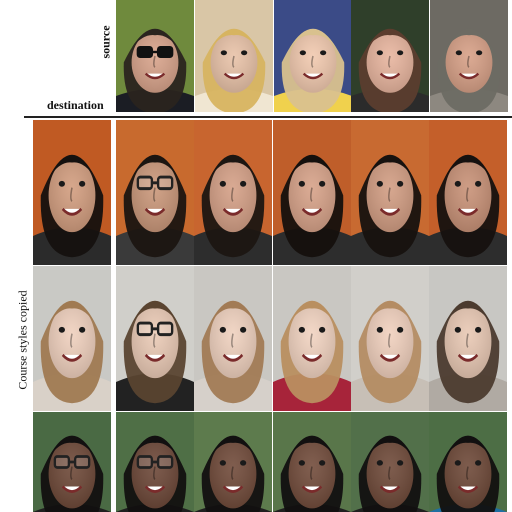  I want to click on face-image-r1-c0, so click(72, 192).